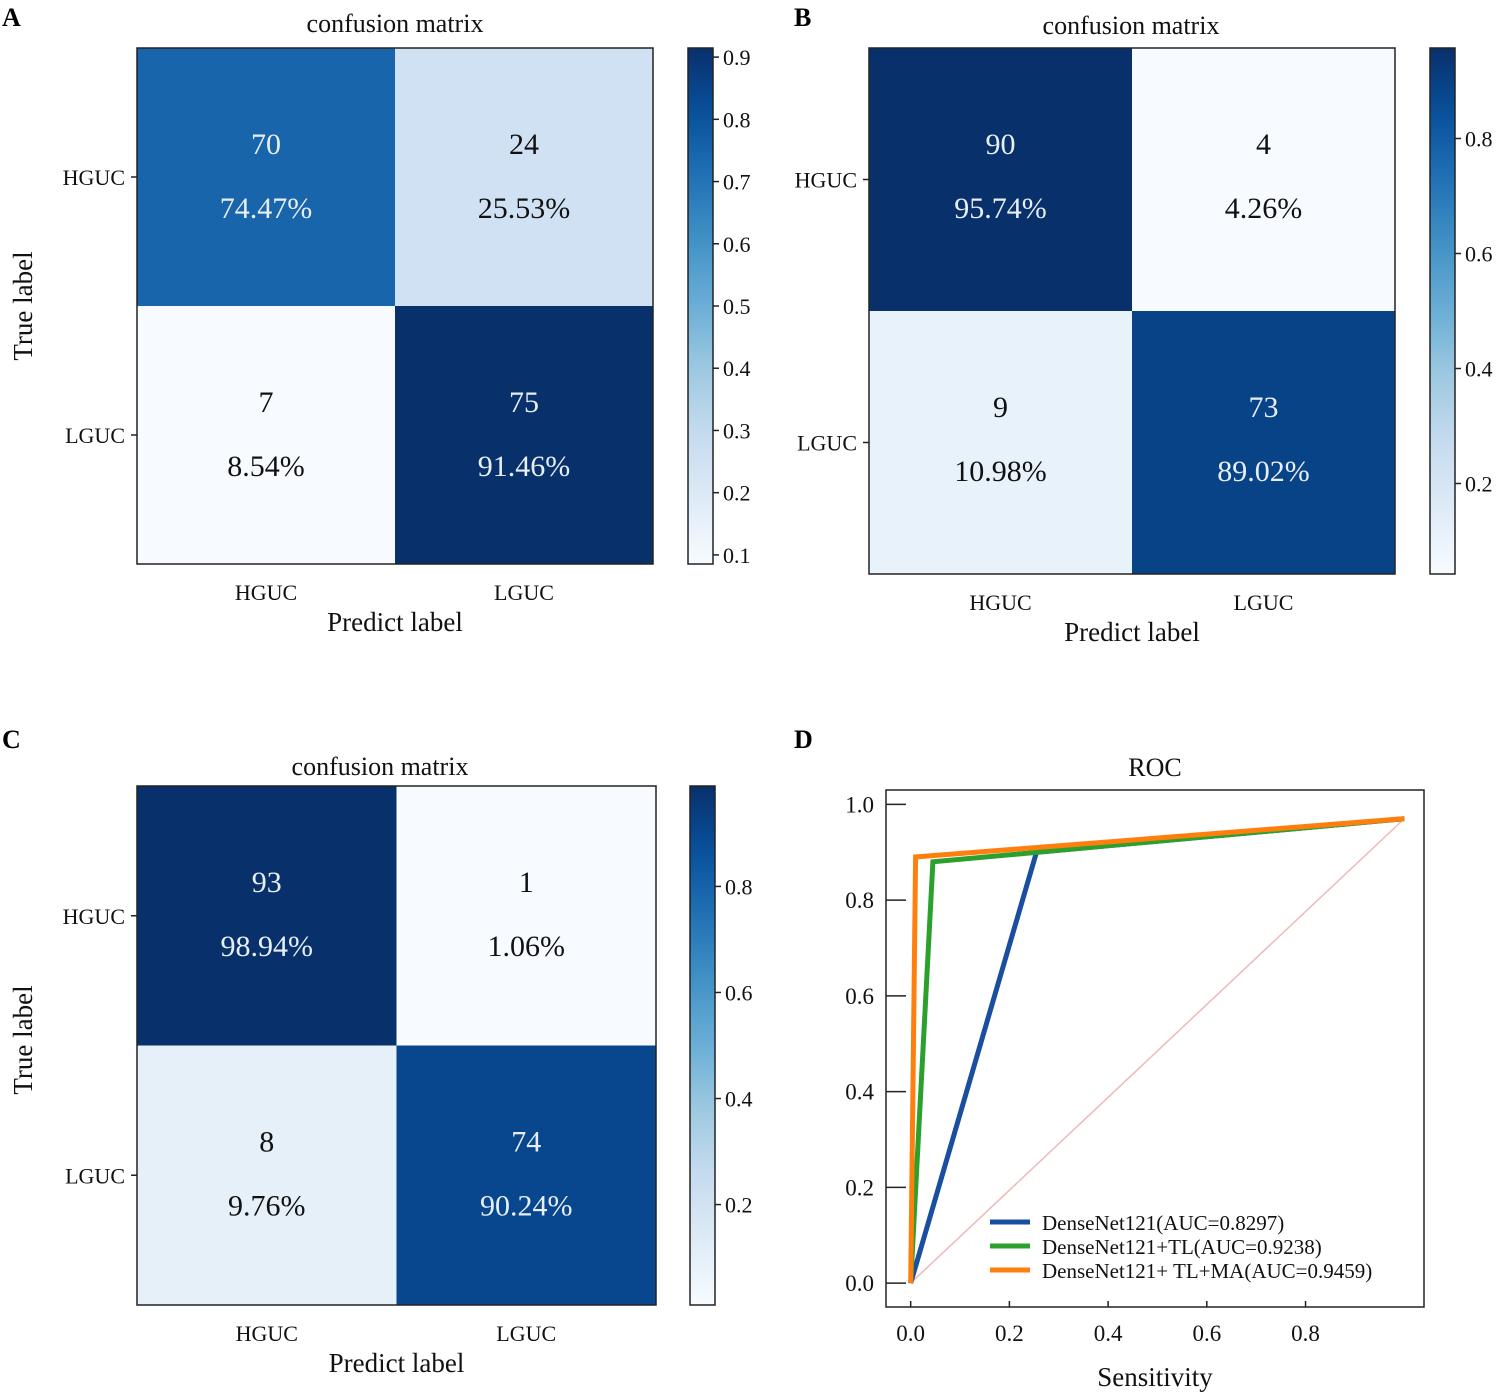  What do you see at coordinates (859, 1187) in the screenshot?
I see `y-tick-label: 0.2` at bounding box center [859, 1187].